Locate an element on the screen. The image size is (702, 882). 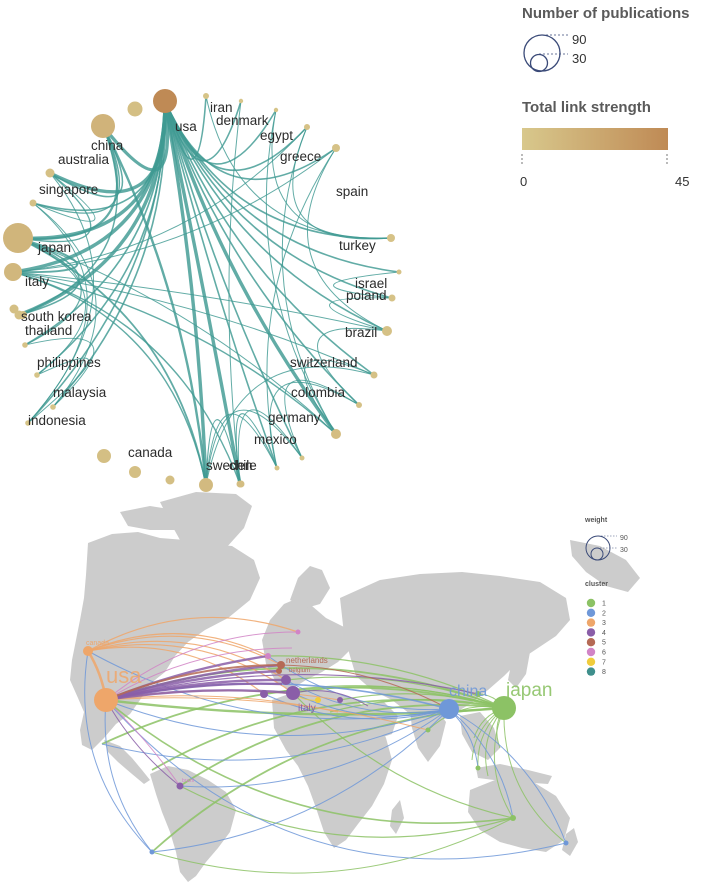
network-edge-usa-poland is located at coordinates (278, 199).